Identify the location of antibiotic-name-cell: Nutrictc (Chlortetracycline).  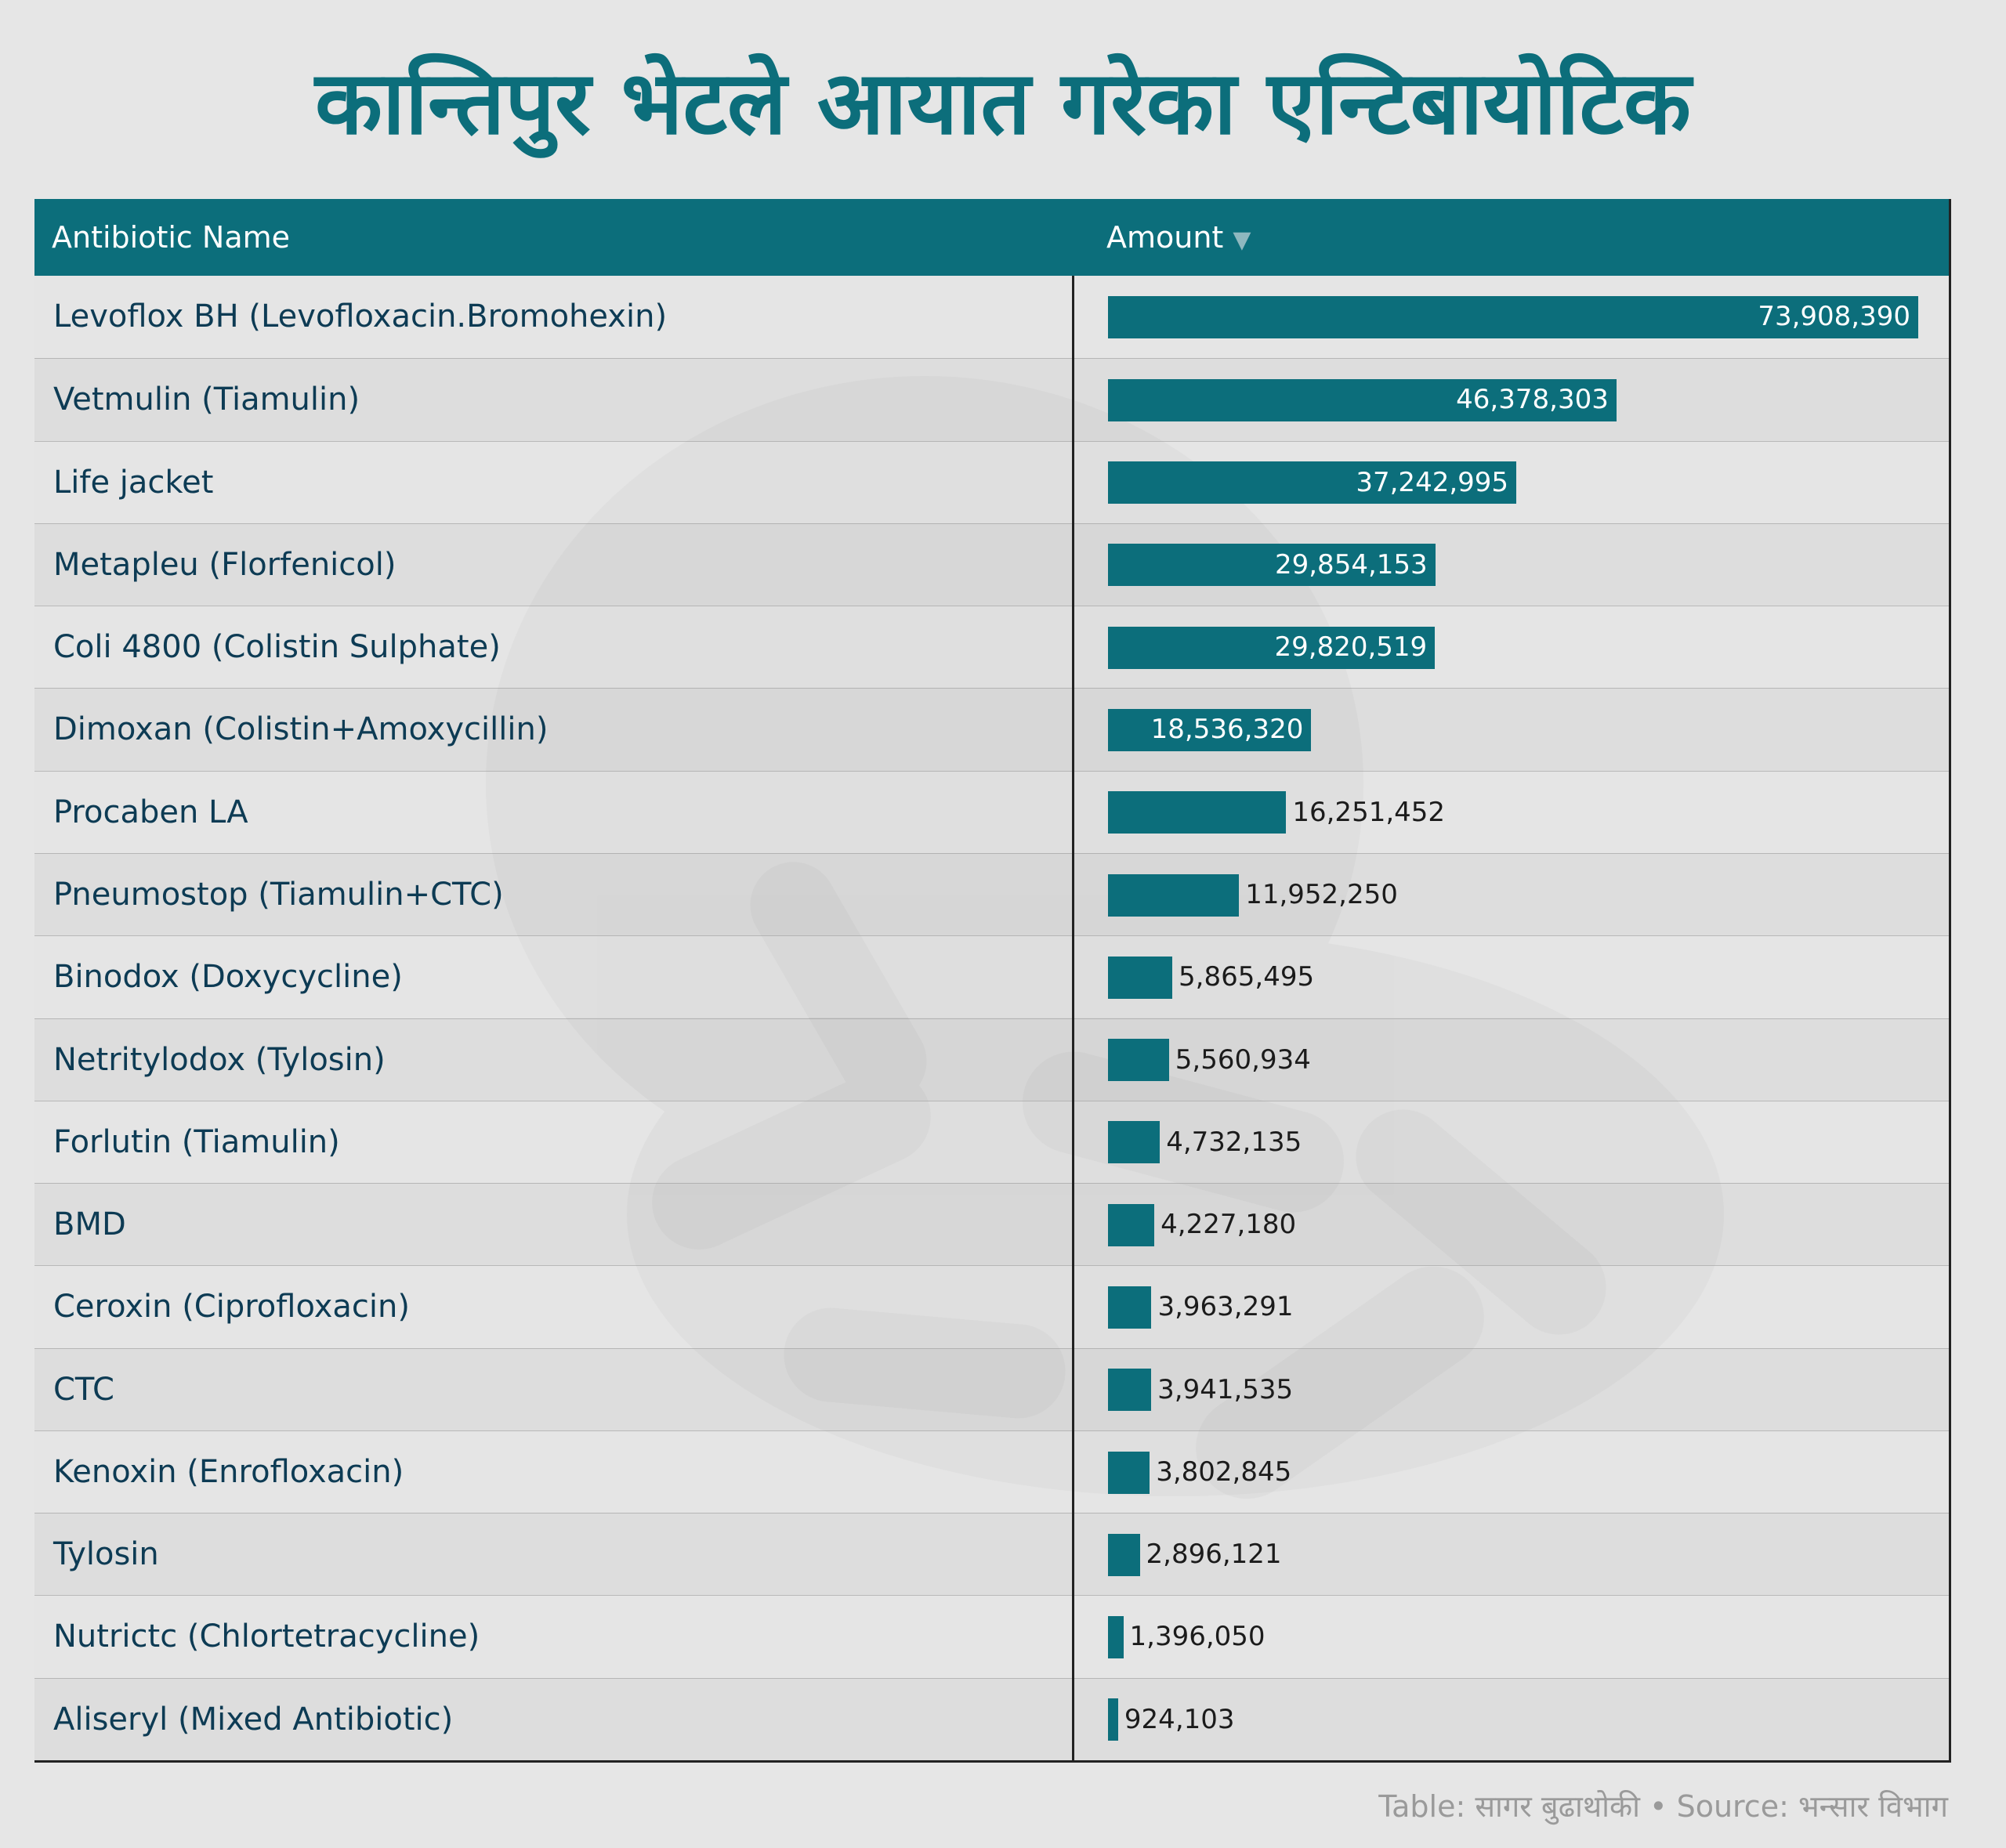
(266, 1636).